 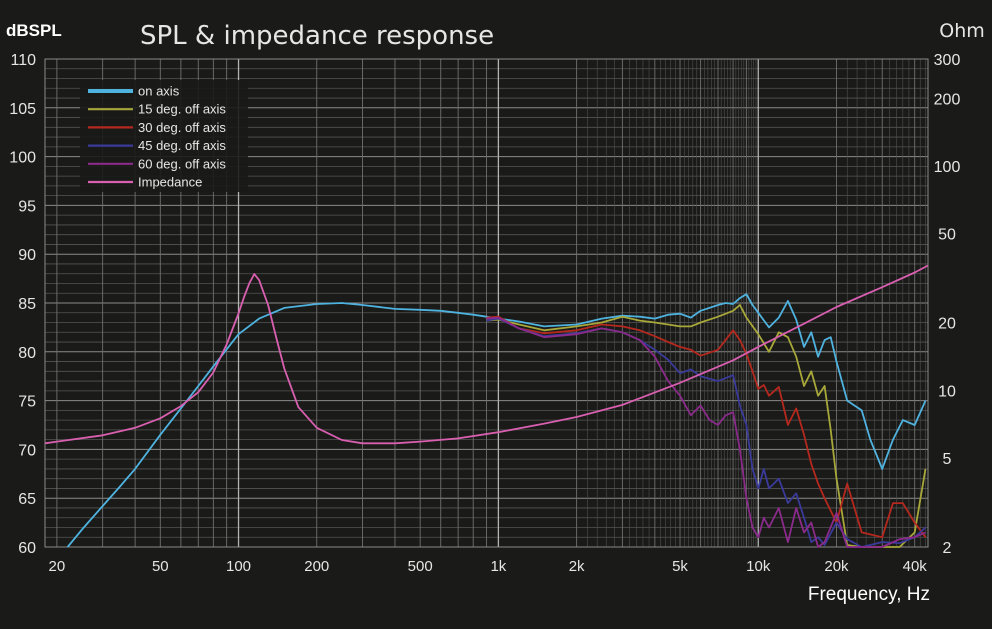 What do you see at coordinates (238, 566) in the screenshot?
I see `x-tick-label: 100` at bounding box center [238, 566].